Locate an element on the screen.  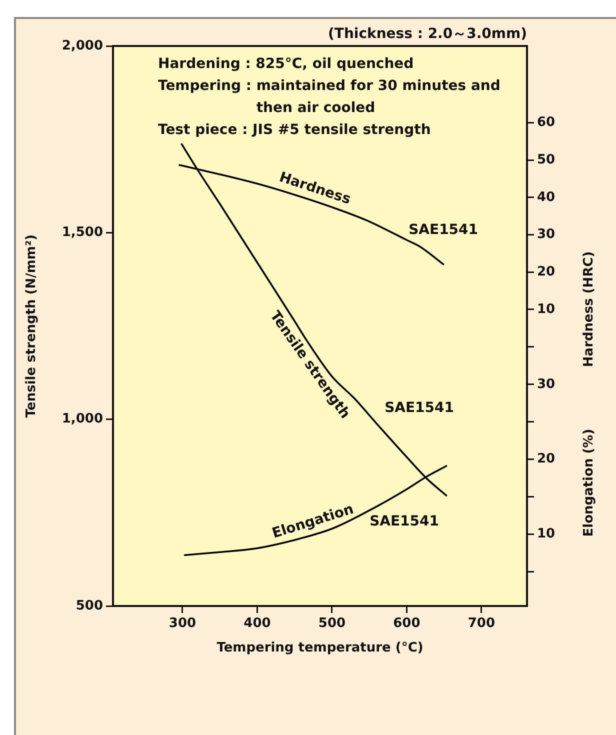
x-tick-label: 500 is located at coordinates (332, 624).